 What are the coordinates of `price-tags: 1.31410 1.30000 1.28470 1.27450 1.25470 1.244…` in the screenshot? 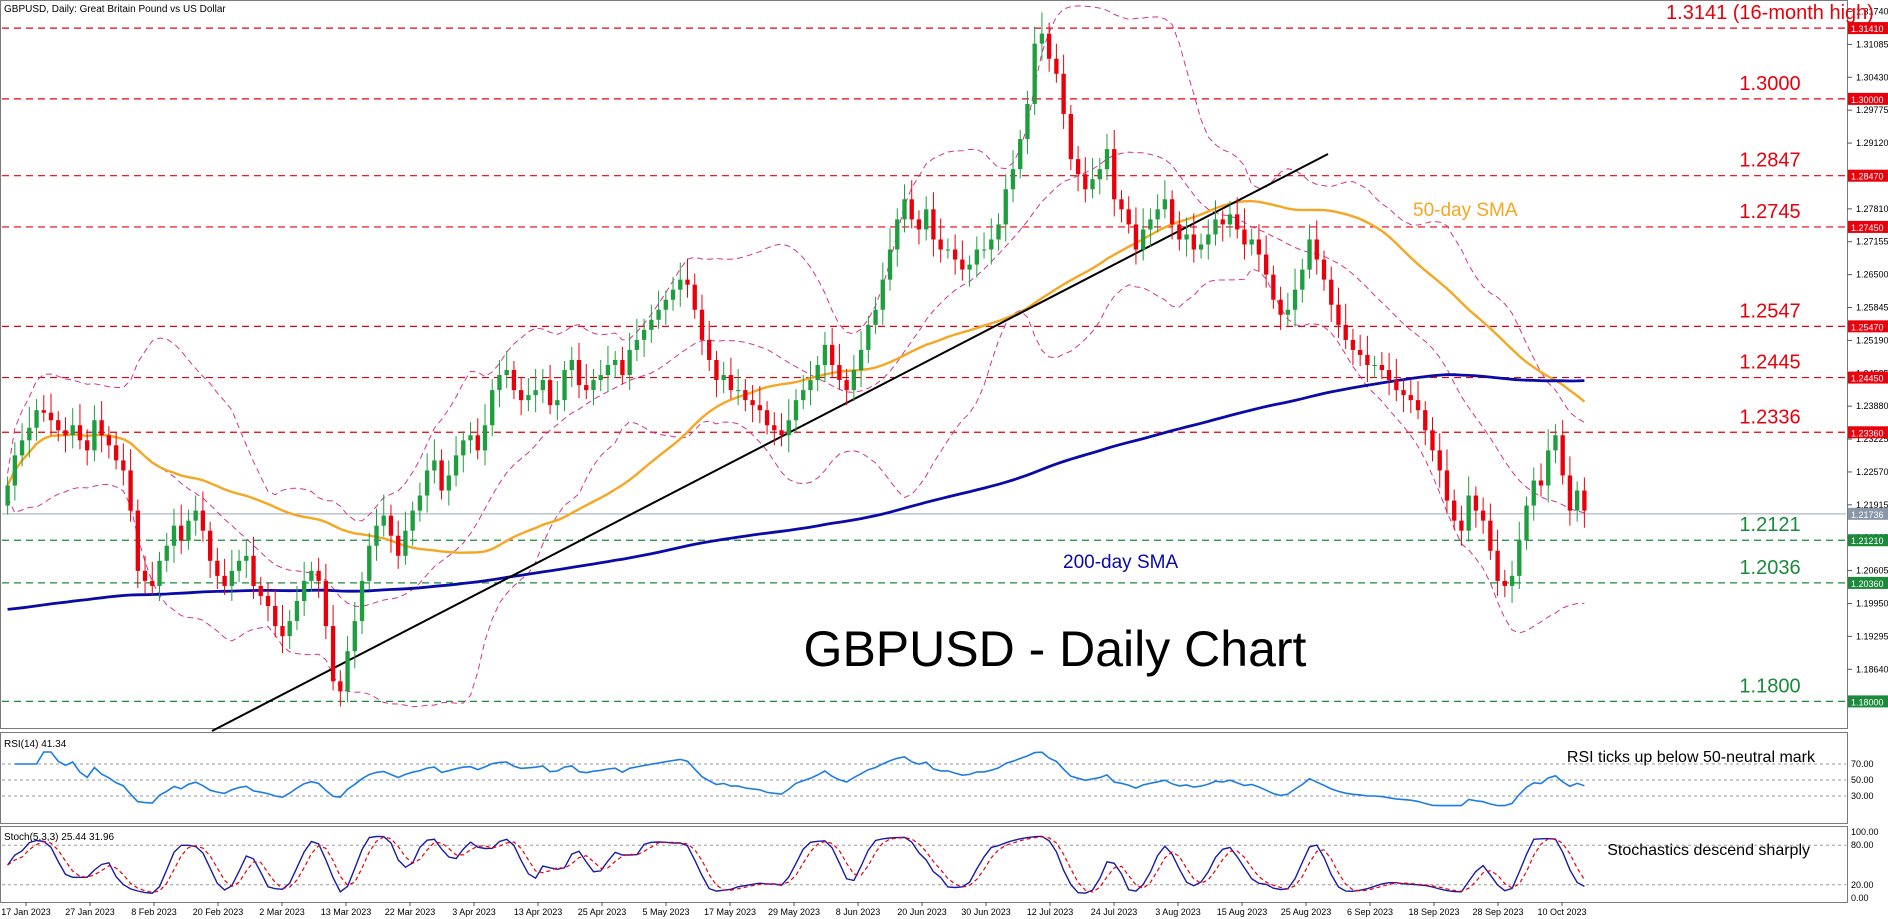 It's located at (1868, 365).